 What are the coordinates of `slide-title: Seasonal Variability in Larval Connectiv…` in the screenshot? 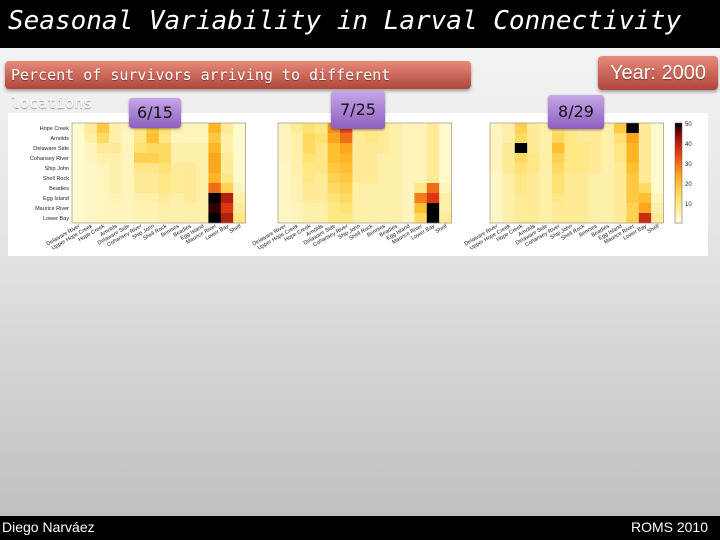 It's located at (345, 21).